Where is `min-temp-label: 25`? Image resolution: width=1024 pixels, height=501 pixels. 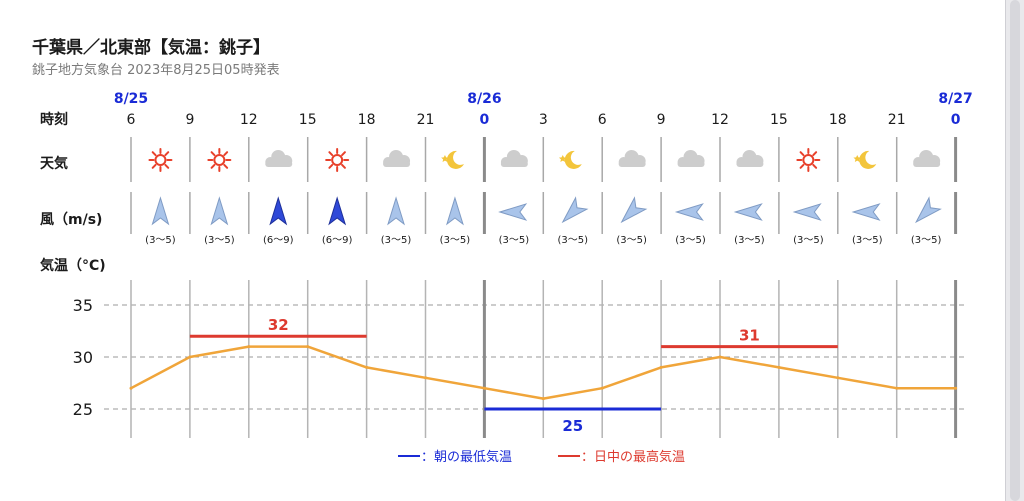
min-temp-label: 25 is located at coordinates (572, 426).